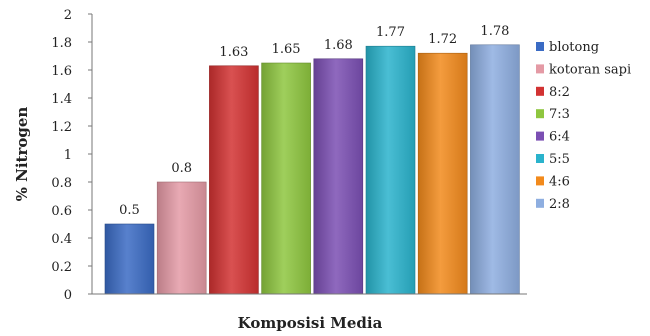 The width and height of the screenshot is (650, 336). I want to click on y-tick-label: 0.6, so click(61, 211).